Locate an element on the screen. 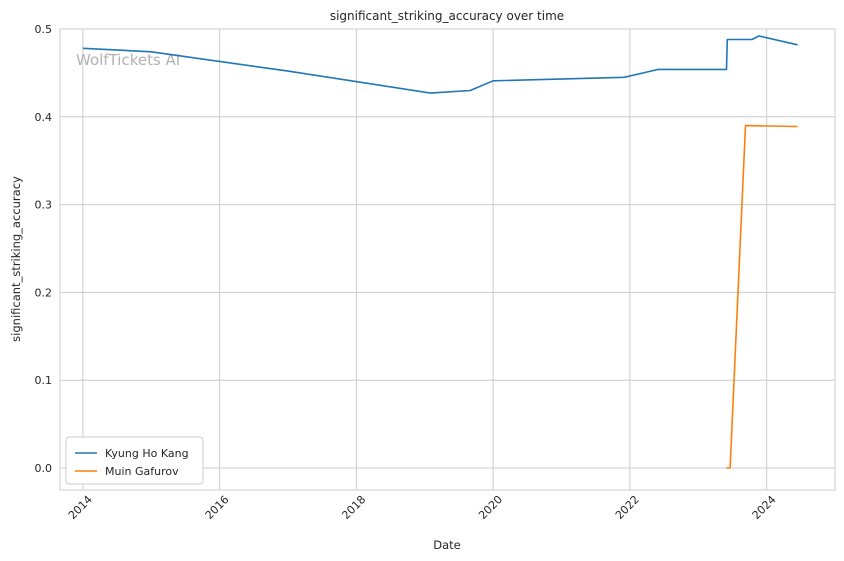 The width and height of the screenshot is (844, 561). y-axis-label: significant_striking_accuracy is located at coordinates (16, 259).